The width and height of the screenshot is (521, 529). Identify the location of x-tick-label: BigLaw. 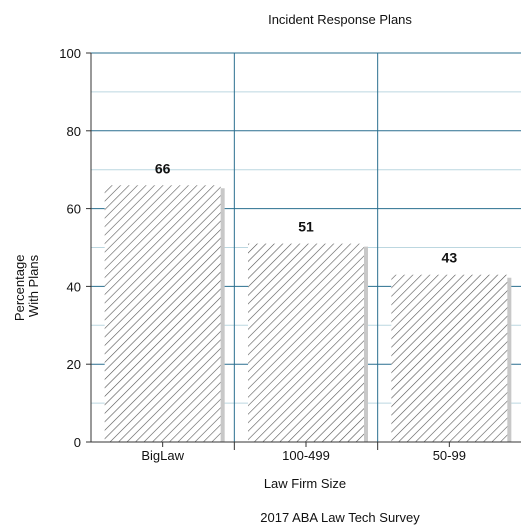
(162, 455).